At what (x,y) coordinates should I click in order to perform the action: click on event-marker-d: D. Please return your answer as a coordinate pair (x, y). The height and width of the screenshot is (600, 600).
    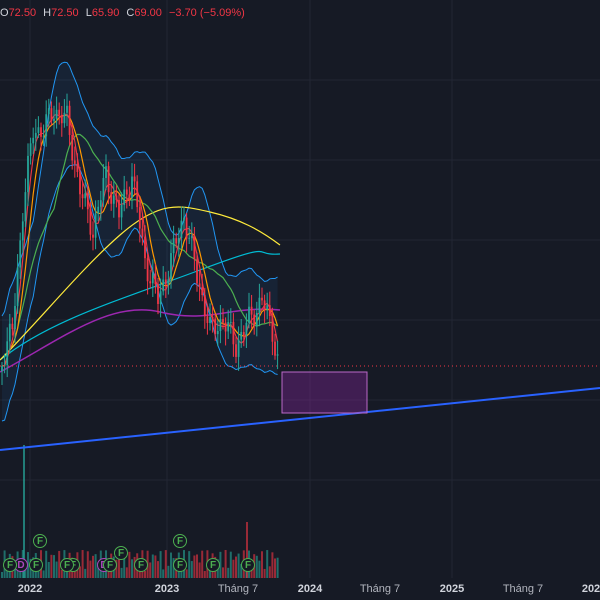
    Looking at the image, I should click on (21, 565).